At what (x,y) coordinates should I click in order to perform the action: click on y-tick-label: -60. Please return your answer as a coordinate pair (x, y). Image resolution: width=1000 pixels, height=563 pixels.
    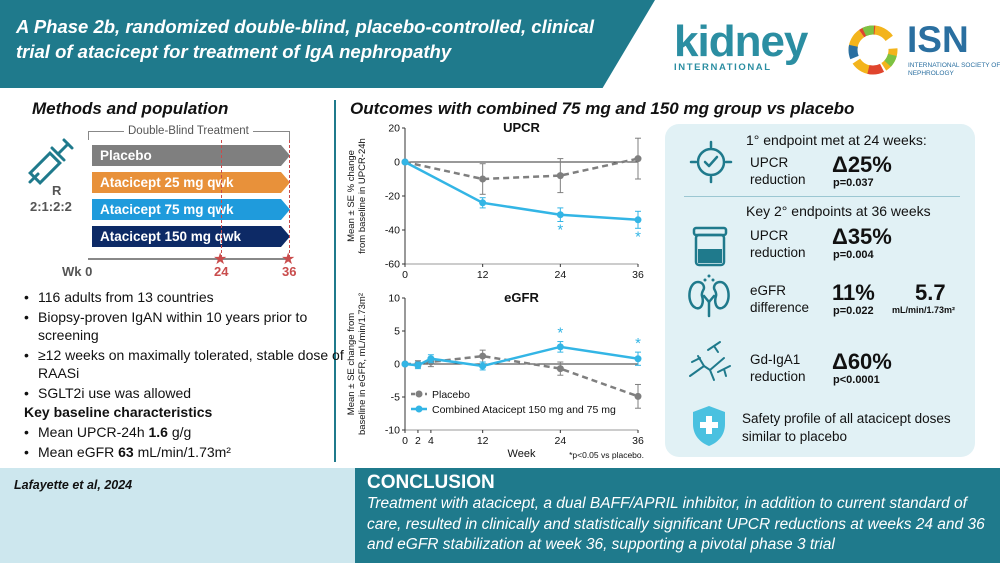
    Looking at the image, I should click on (392, 265).